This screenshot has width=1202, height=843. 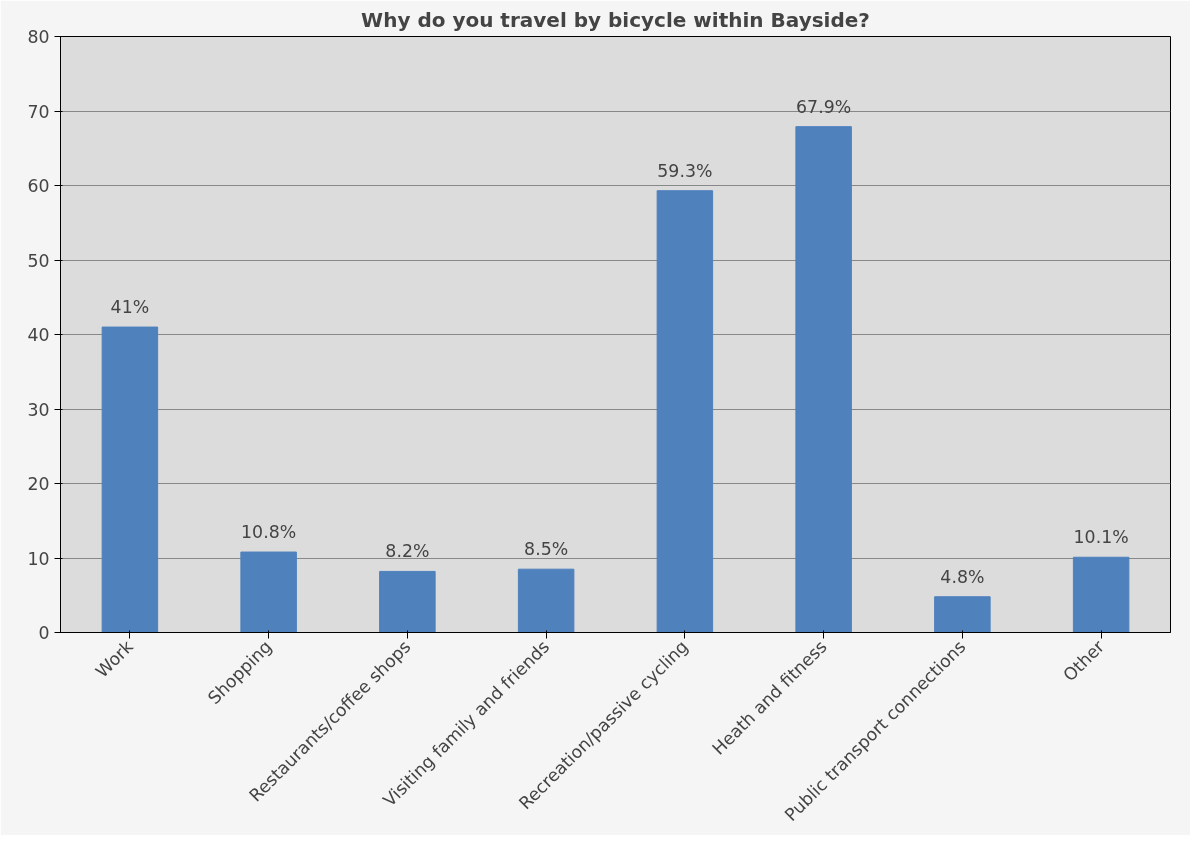 What do you see at coordinates (546, 549) in the screenshot?
I see `data-label: 8.5%` at bounding box center [546, 549].